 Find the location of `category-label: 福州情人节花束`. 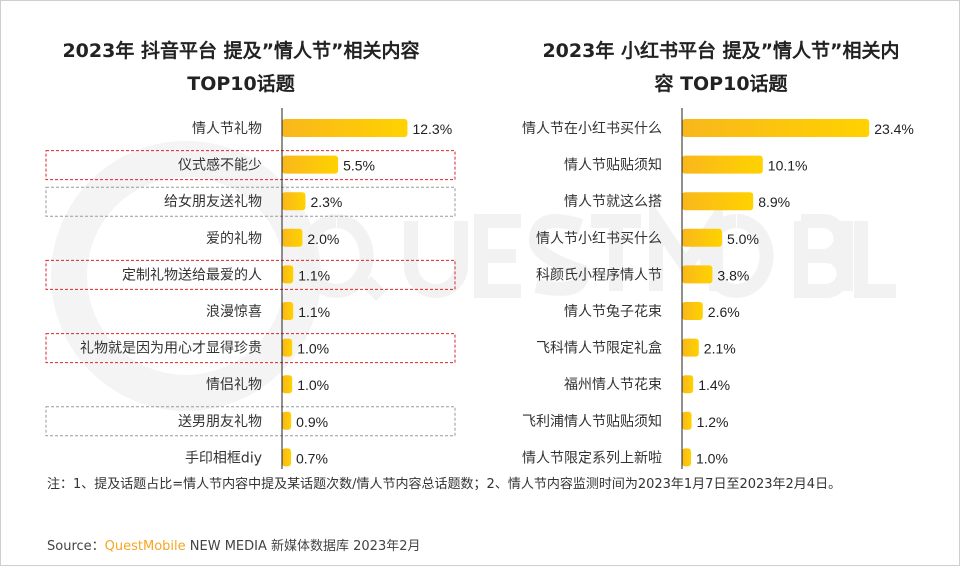

category-label: 福州情人节花束 is located at coordinates (613, 385).